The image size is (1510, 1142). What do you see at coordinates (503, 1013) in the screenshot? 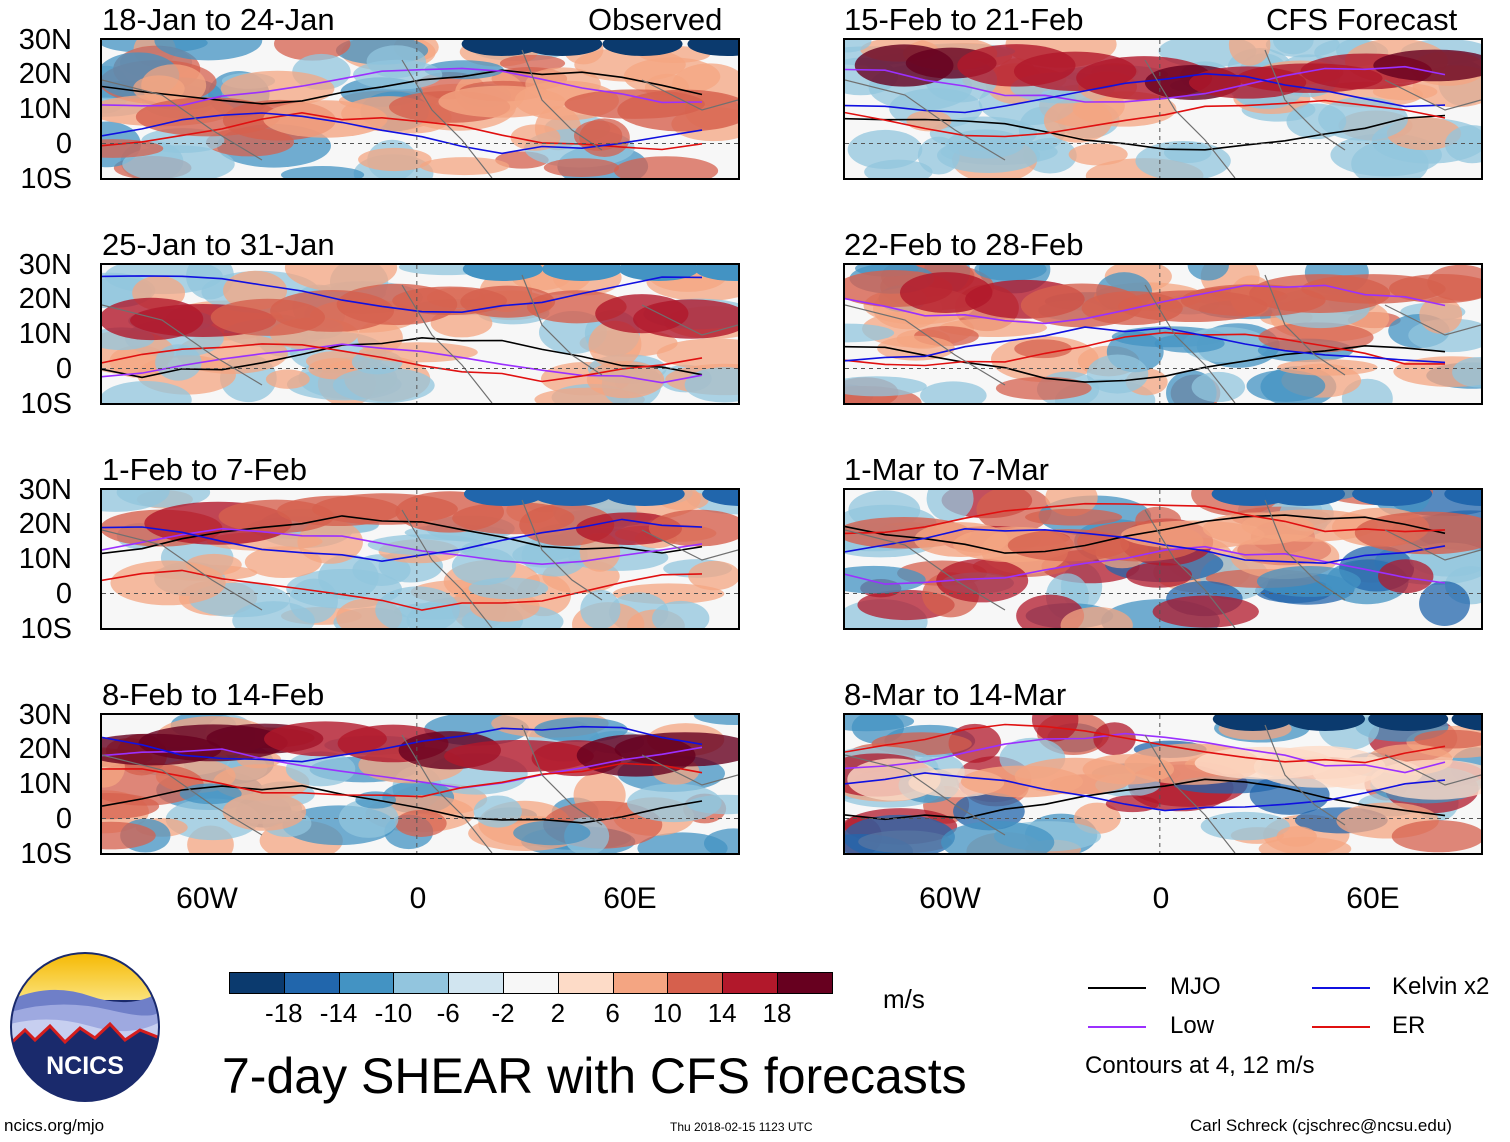
I see `colorbar-label: -2` at bounding box center [503, 1013].